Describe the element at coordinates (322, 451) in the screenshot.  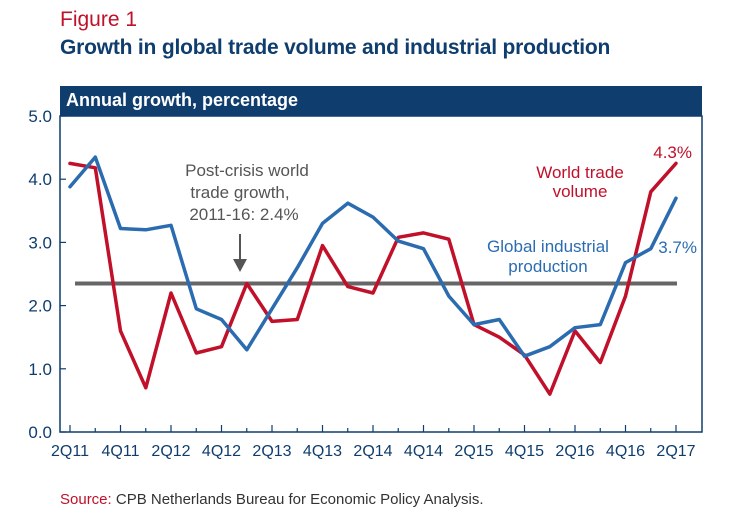
I see `x-tick-label: 4Q13` at that location.